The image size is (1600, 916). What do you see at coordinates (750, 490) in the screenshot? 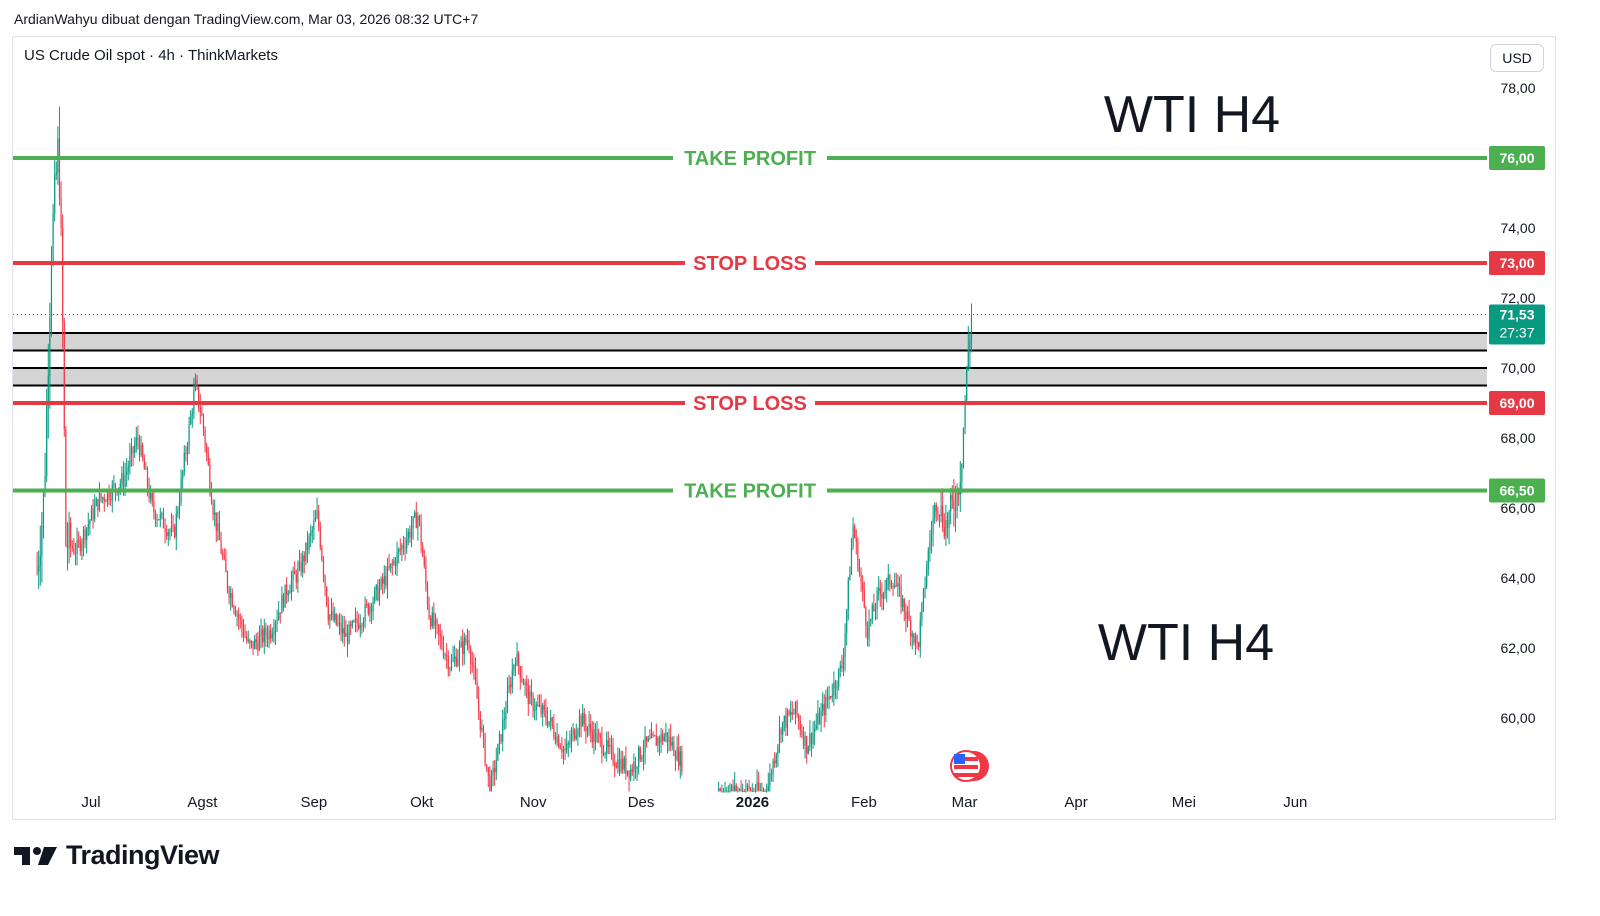
I see `level-label-bg` at bounding box center [750, 490].